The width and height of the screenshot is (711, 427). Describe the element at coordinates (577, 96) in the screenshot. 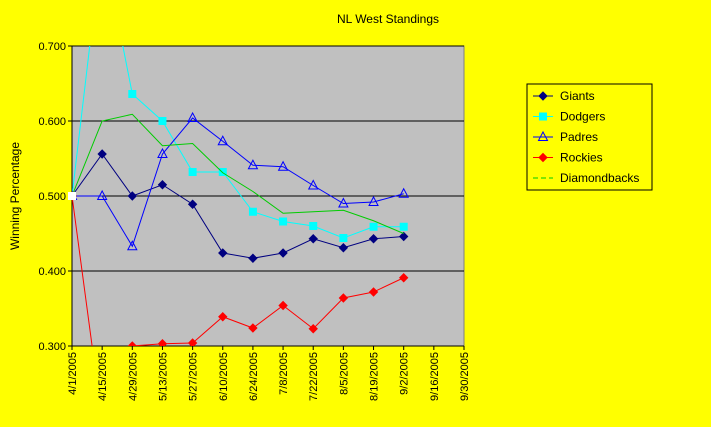

I see `legend-label: Giants` at that location.